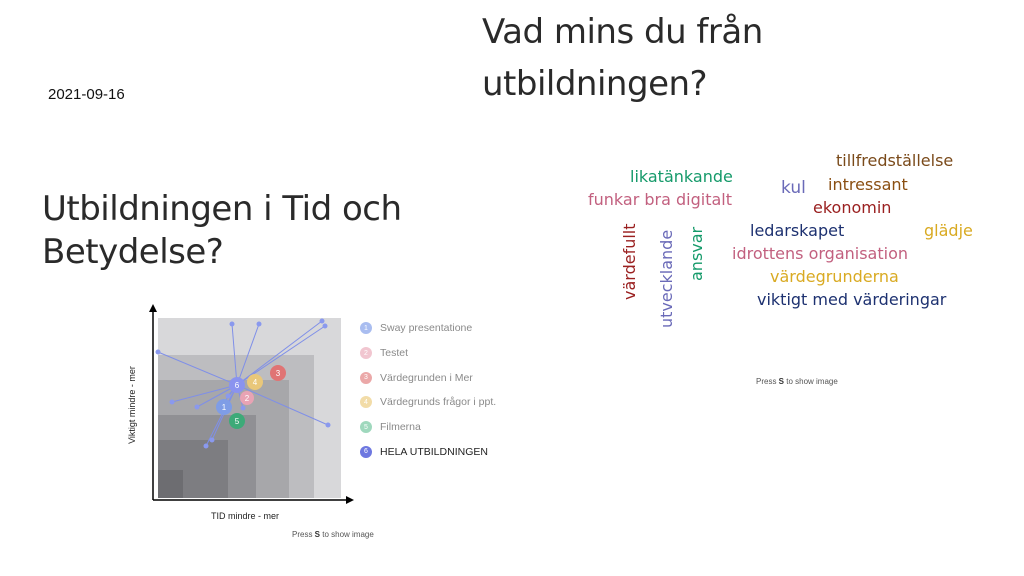  I want to click on word-ledarskapet: ledarskapet, so click(797, 230).